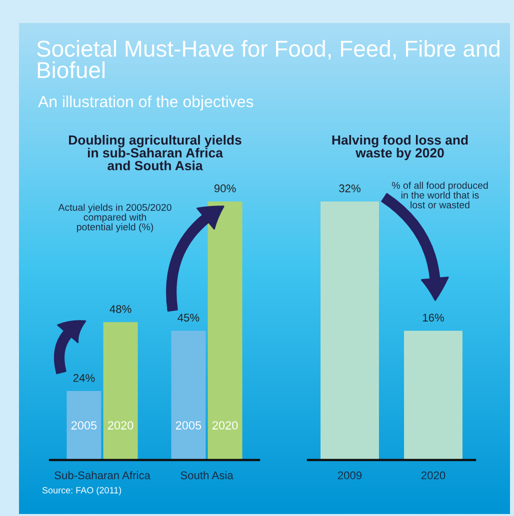 The height and width of the screenshot is (516, 514). What do you see at coordinates (121, 309) in the screenshot?
I see `data-label: 48%` at bounding box center [121, 309].